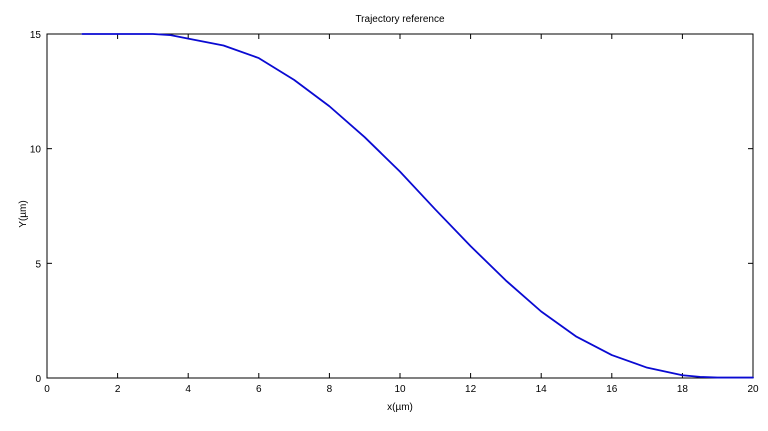 The height and width of the screenshot is (431, 768). I want to click on x-tick-label: 0, so click(47, 389).